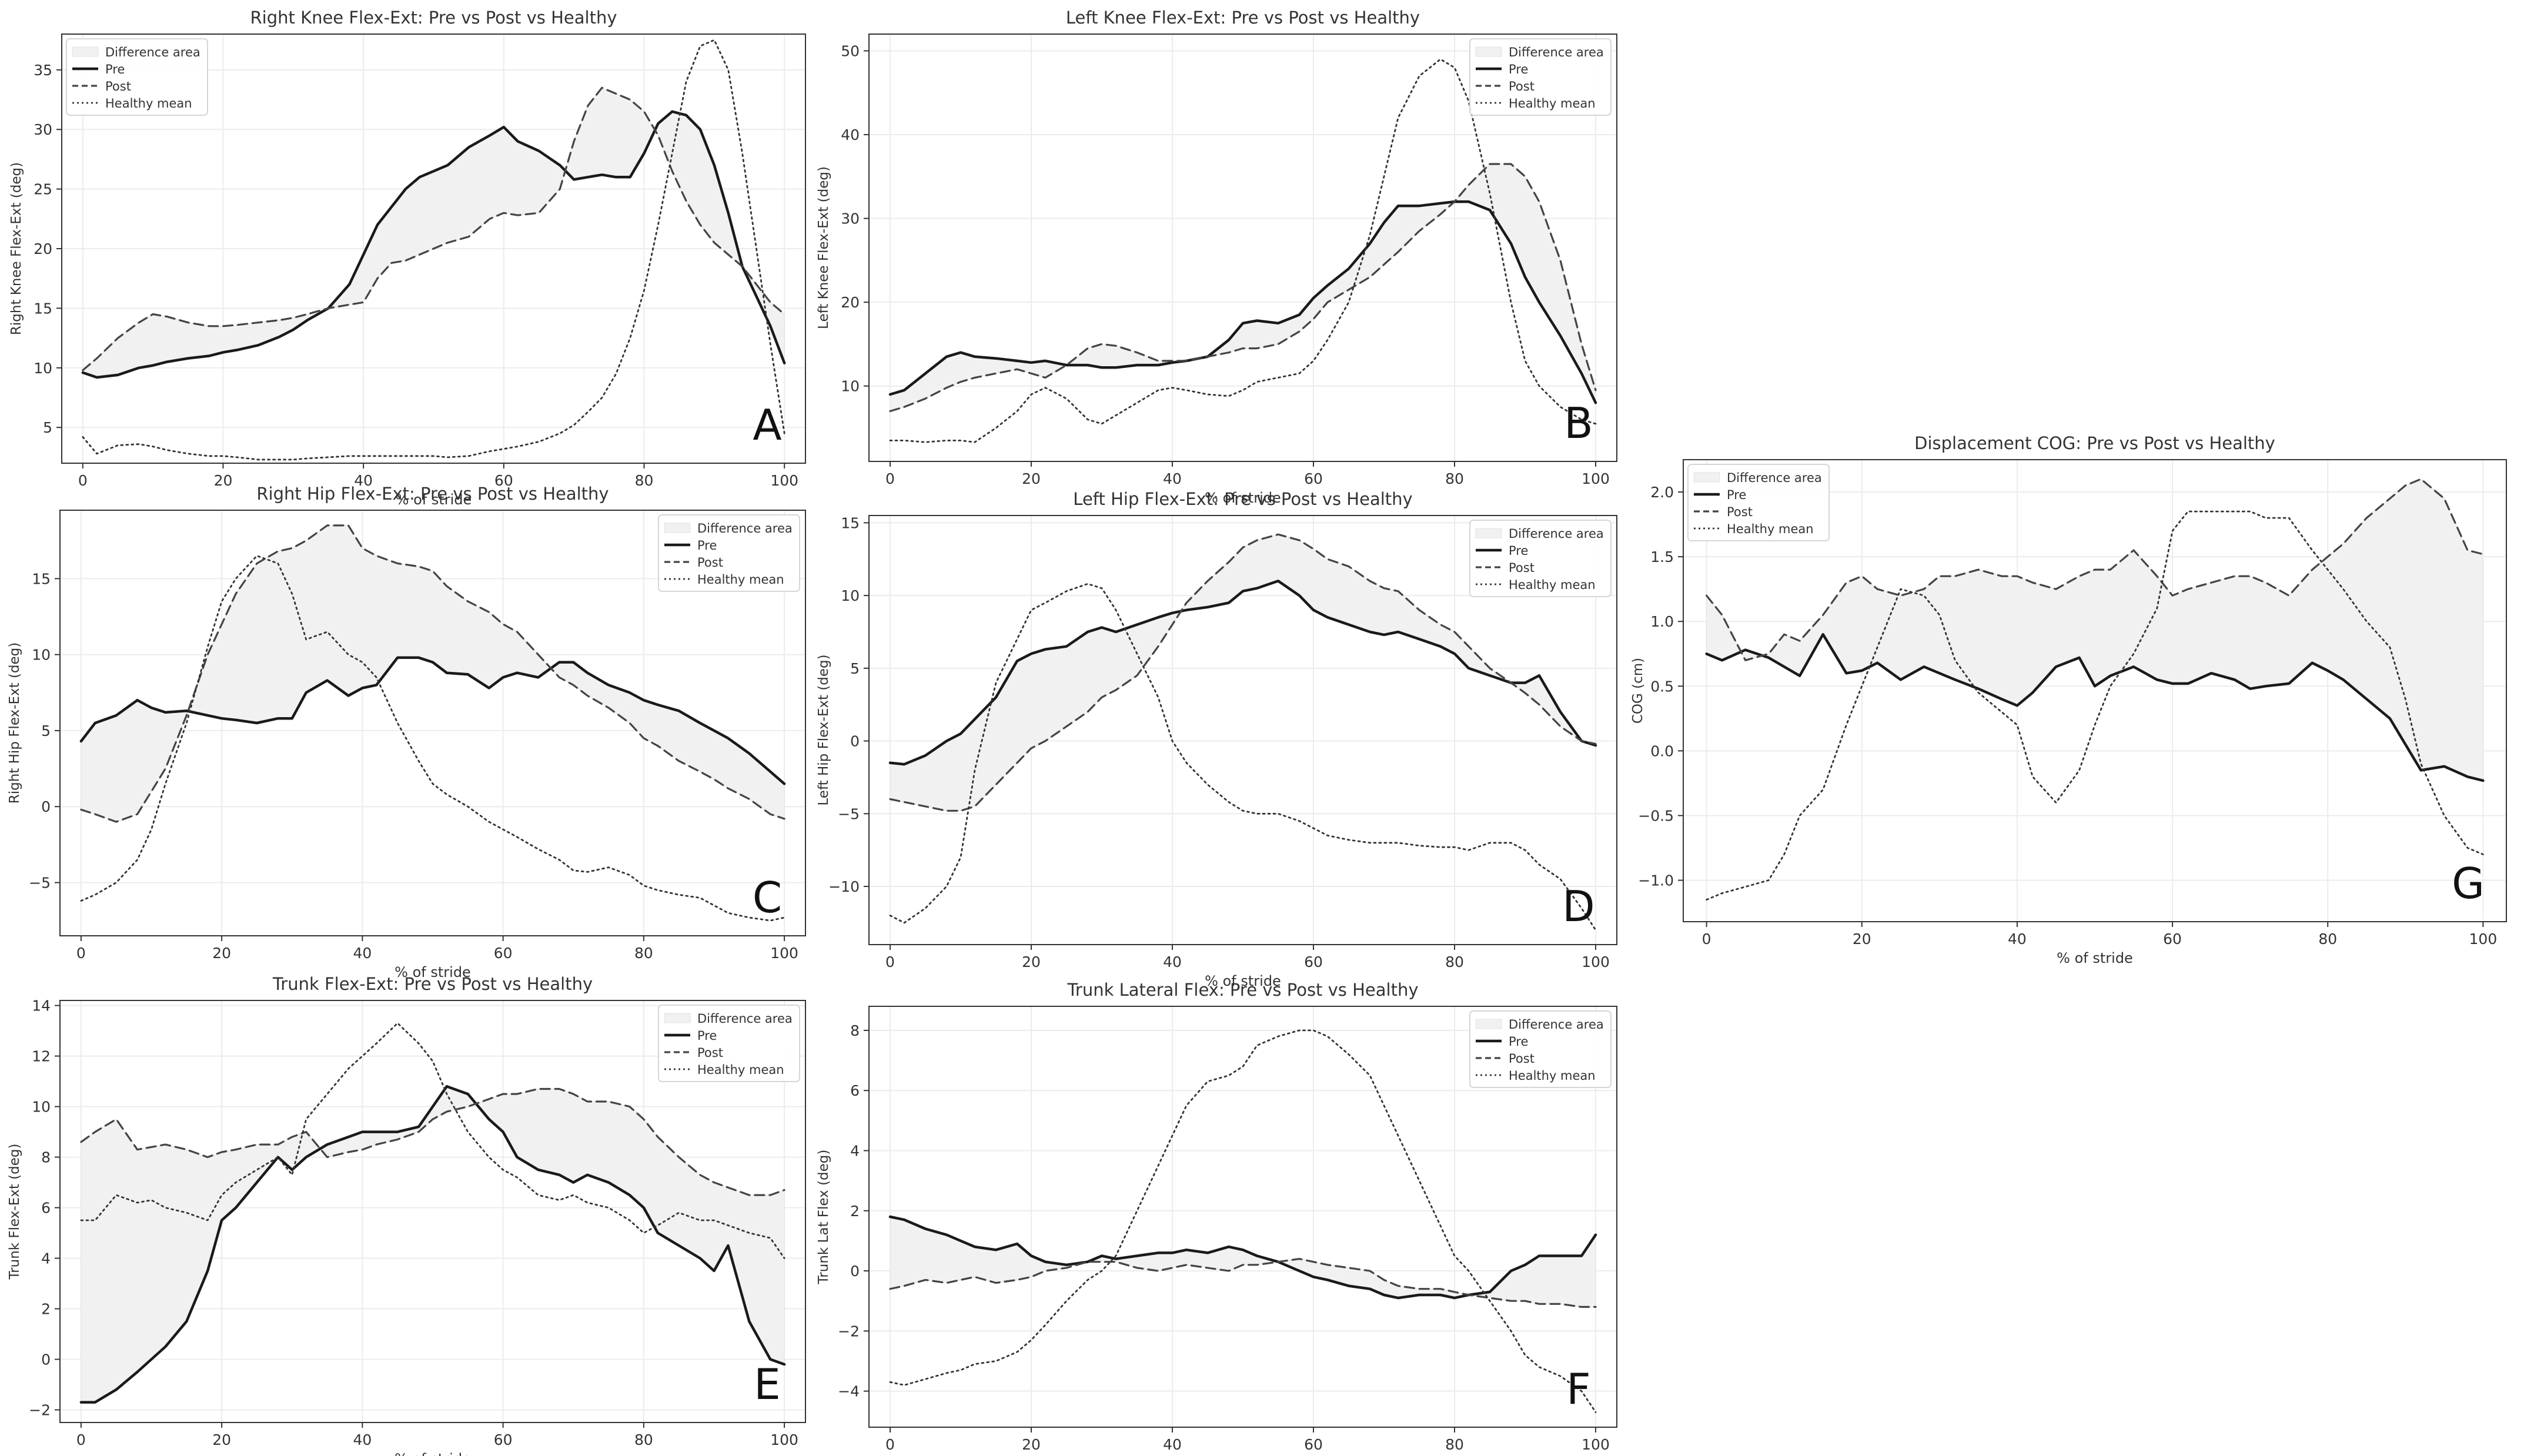  Describe the element at coordinates (855, 1150) in the screenshot. I see `y-tick-label: 4` at that location.